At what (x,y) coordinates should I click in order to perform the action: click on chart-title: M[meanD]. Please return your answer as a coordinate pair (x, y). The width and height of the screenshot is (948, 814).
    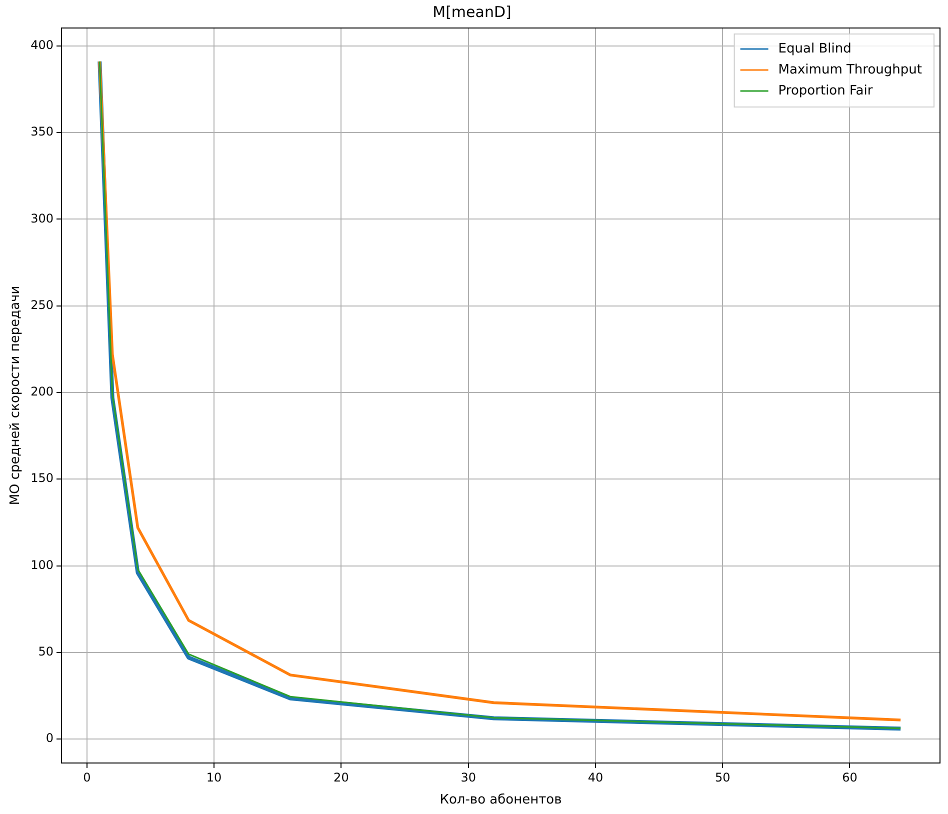
    Looking at the image, I should click on (472, 11).